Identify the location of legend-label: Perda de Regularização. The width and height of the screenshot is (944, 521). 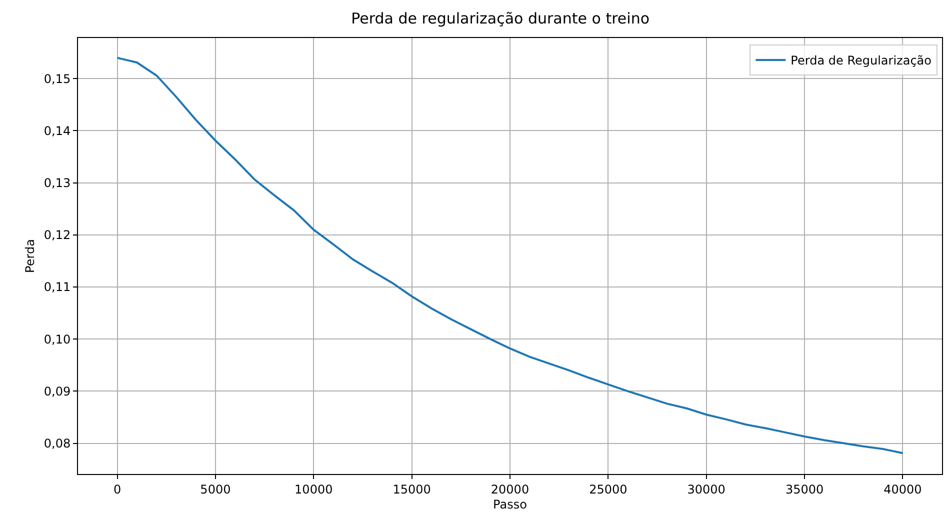
(861, 61).